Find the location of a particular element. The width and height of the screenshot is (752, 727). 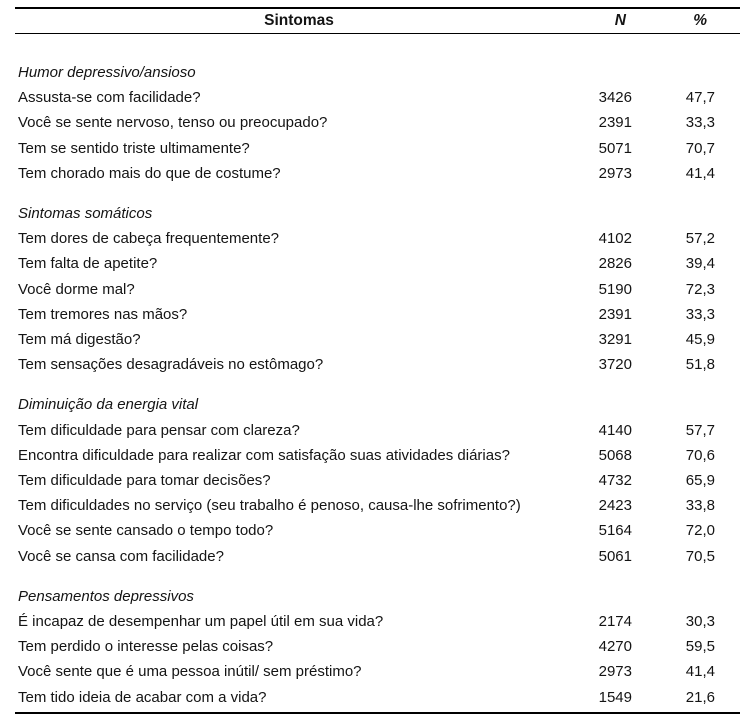

n-value: 5071 is located at coordinates (615, 148).